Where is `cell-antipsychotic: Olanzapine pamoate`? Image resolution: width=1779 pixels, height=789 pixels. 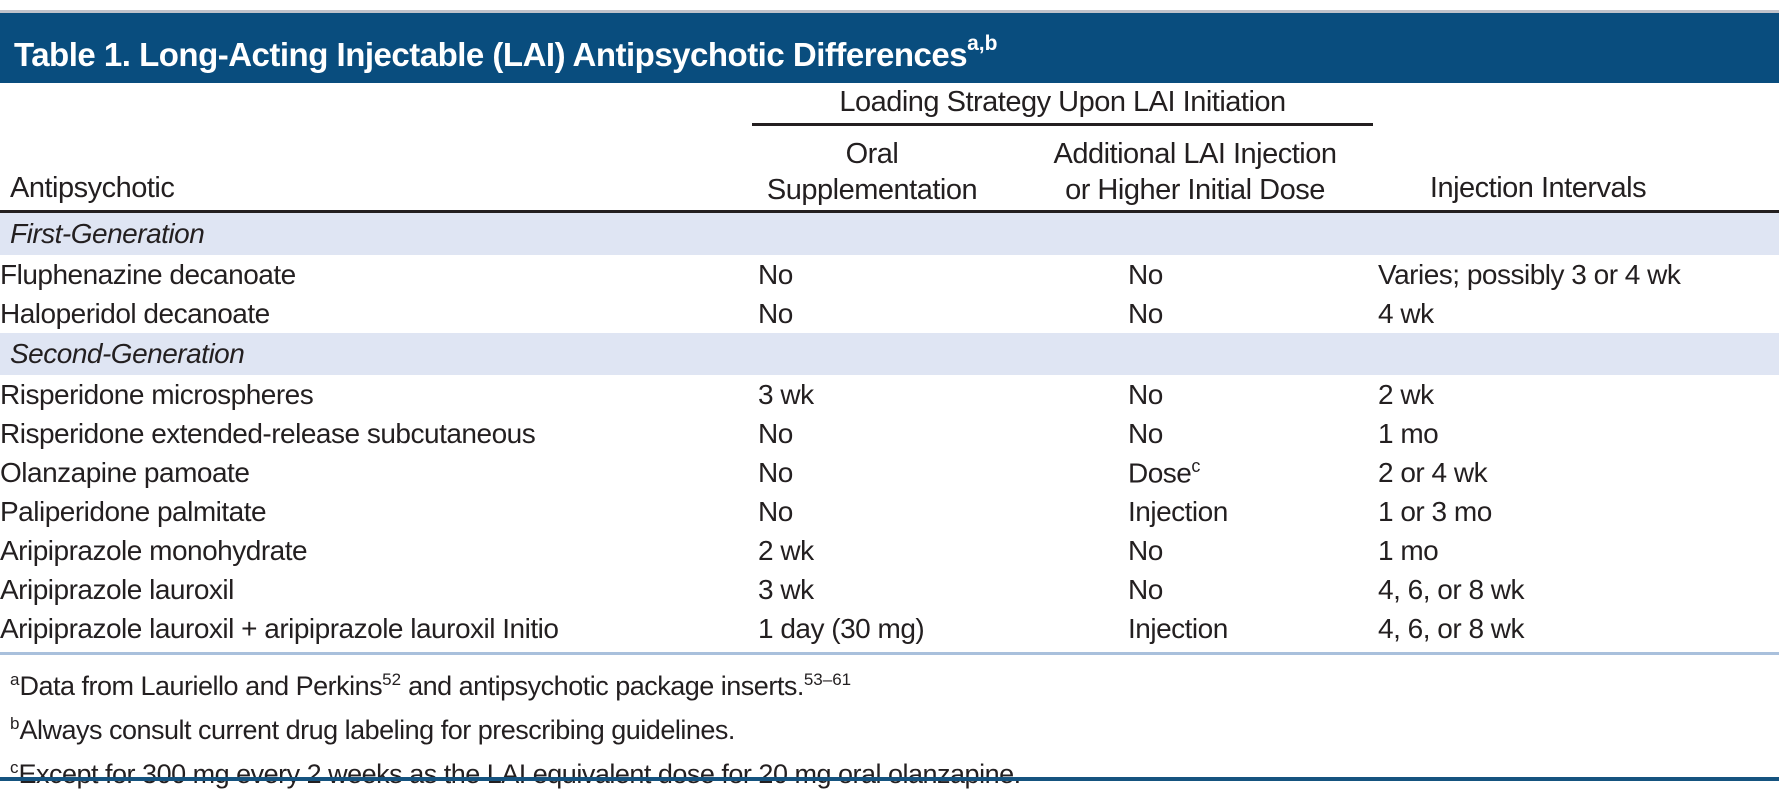 cell-antipsychotic: Olanzapine pamoate is located at coordinates (125, 472).